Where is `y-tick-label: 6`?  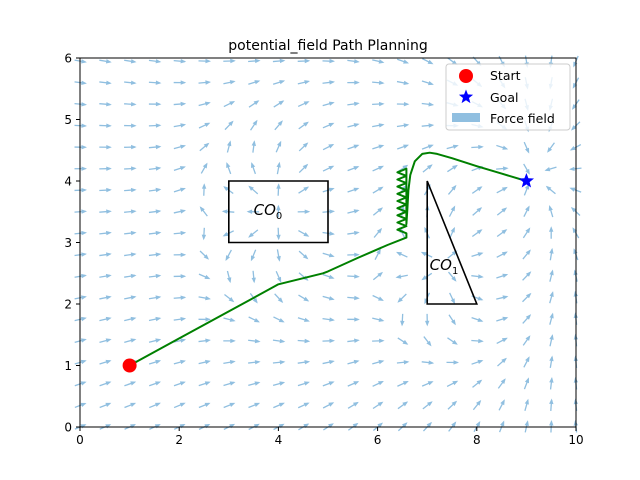
y-tick-label: 6 is located at coordinates (68, 59).